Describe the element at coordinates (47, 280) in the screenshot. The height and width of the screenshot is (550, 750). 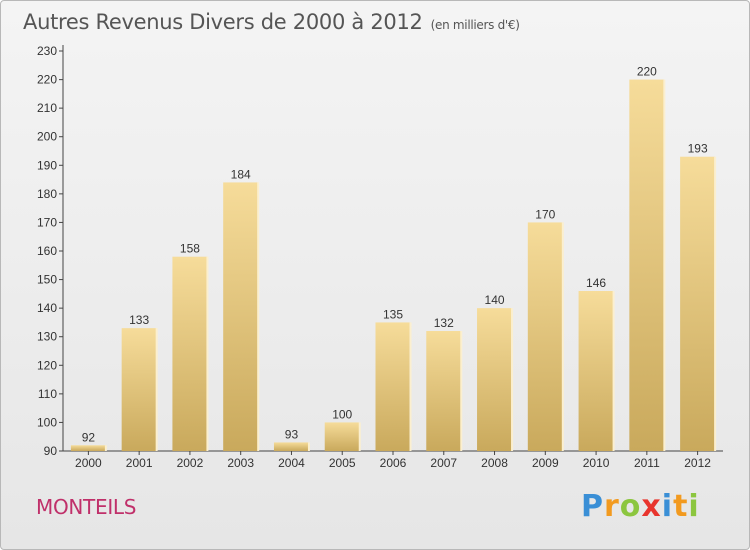
I see `y-tick-label: 150` at that location.